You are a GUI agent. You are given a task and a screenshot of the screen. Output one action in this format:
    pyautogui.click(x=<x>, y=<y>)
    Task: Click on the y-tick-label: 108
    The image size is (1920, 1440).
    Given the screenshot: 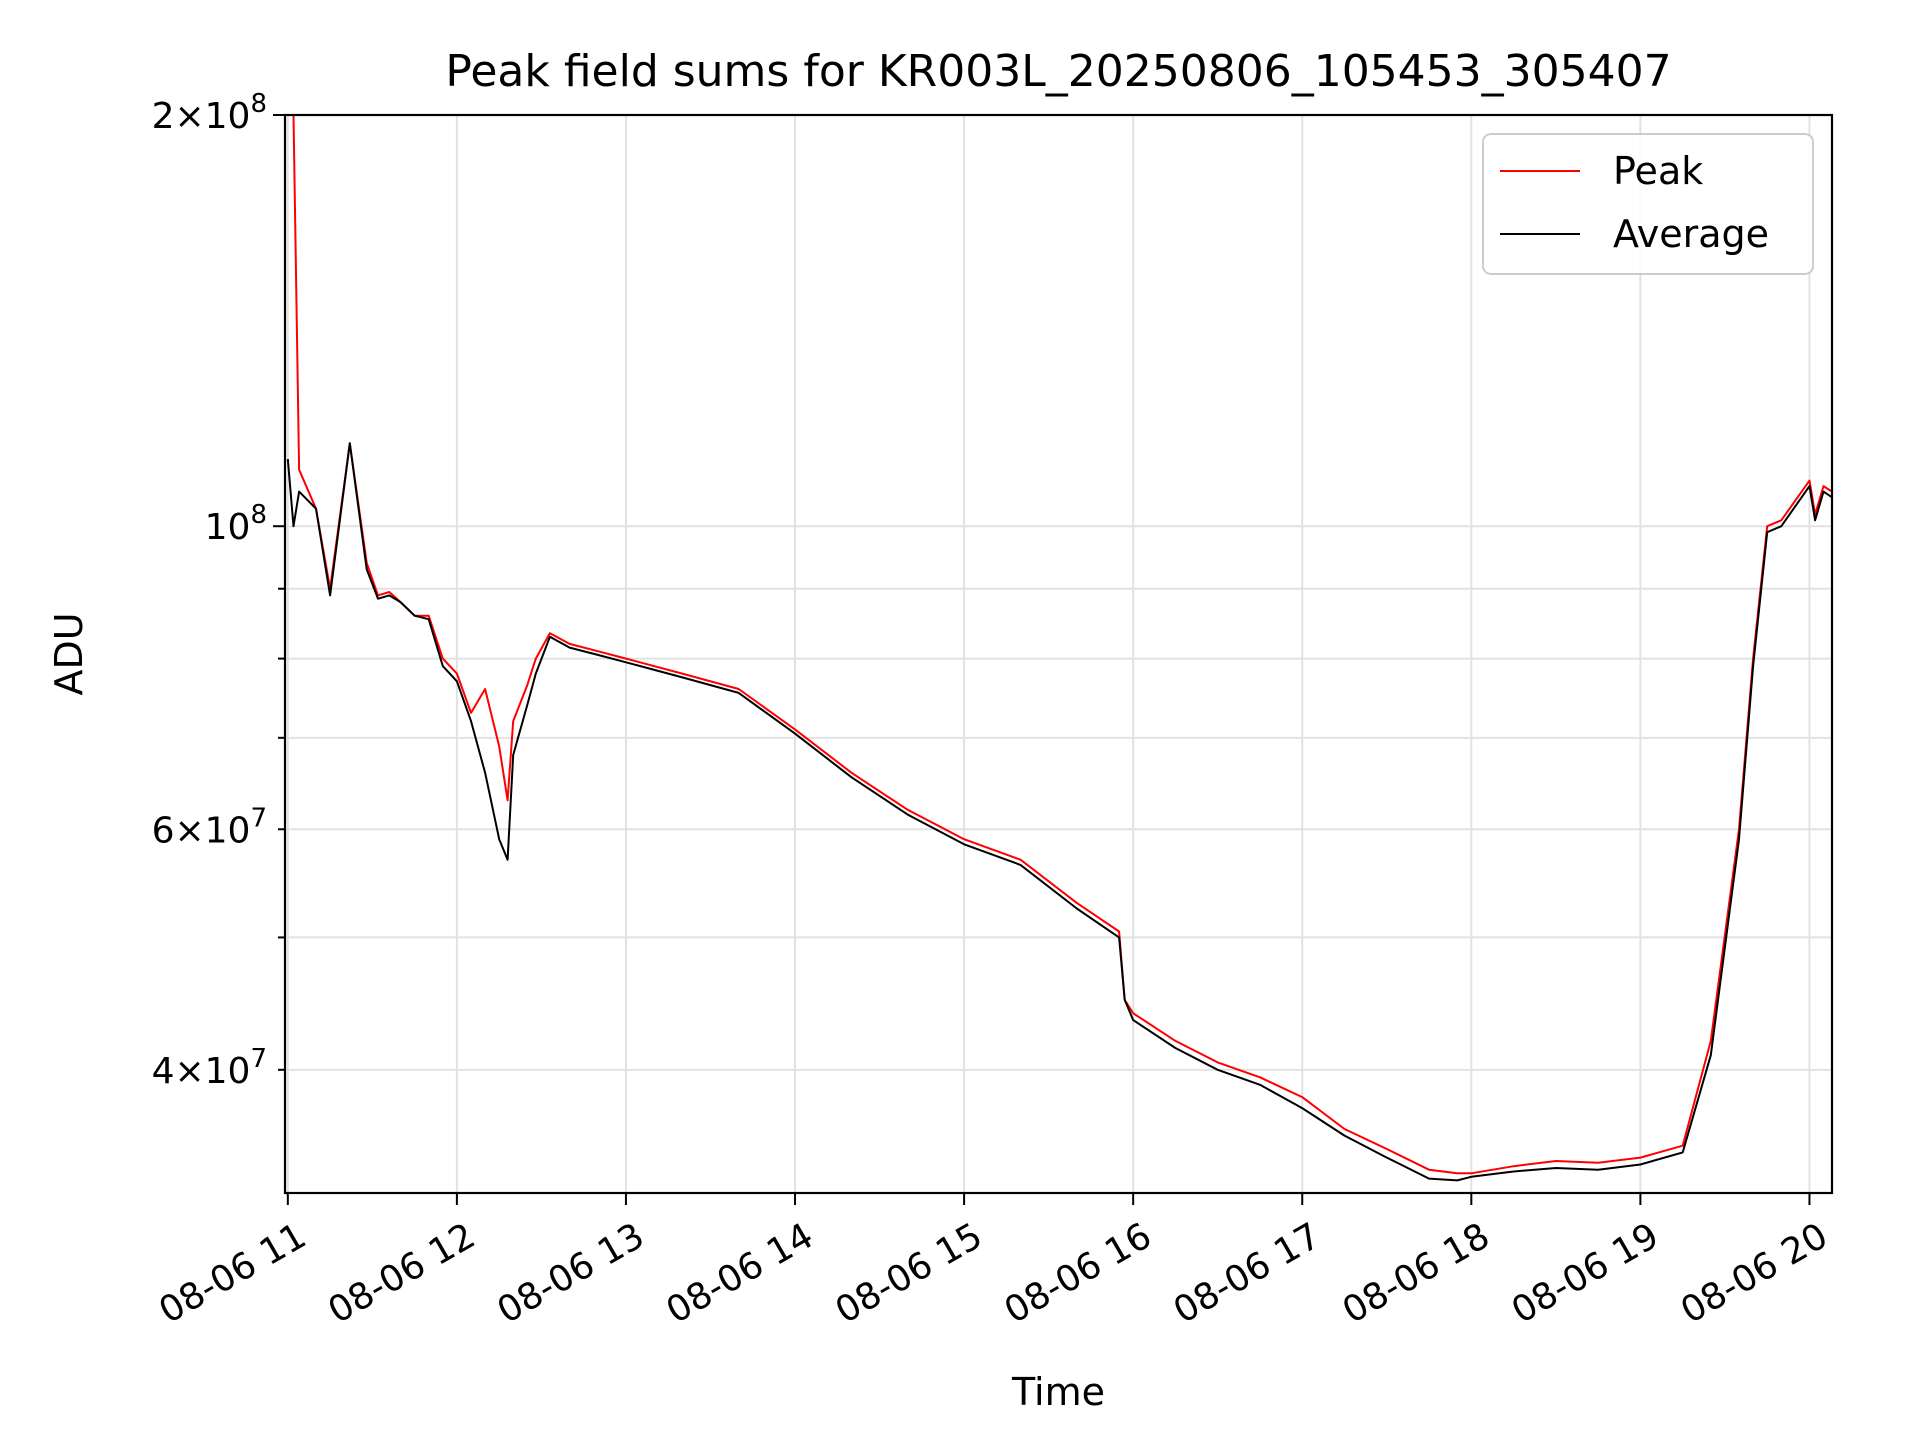 What is the action you would take?
    pyautogui.click(x=236, y=524)
    